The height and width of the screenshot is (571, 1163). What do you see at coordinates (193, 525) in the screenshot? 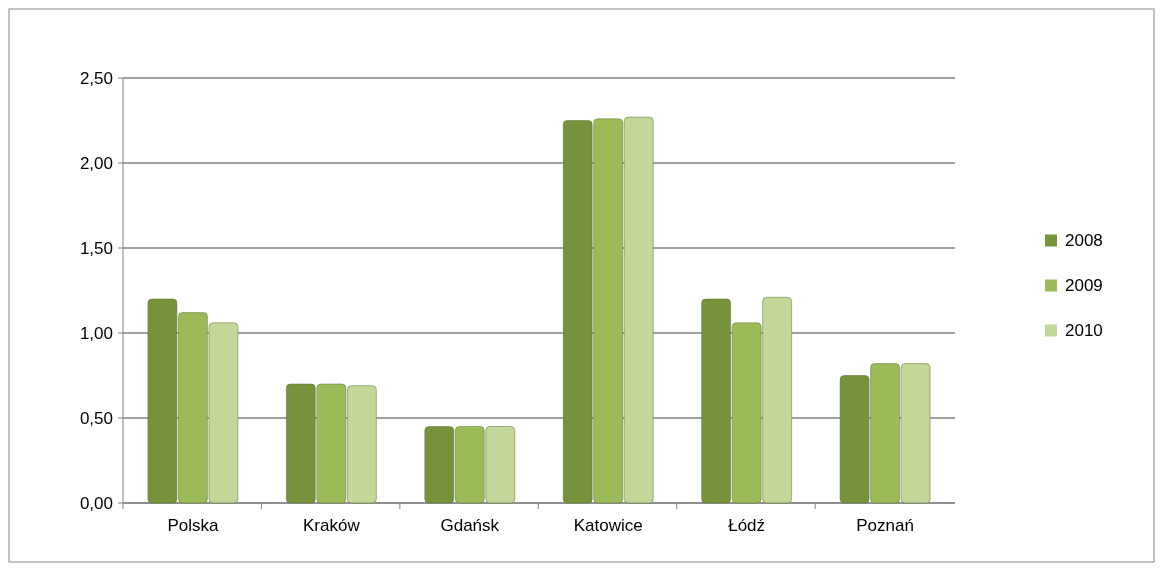
I see `x-tick-label: Polska` at bounding box center [193, 525].